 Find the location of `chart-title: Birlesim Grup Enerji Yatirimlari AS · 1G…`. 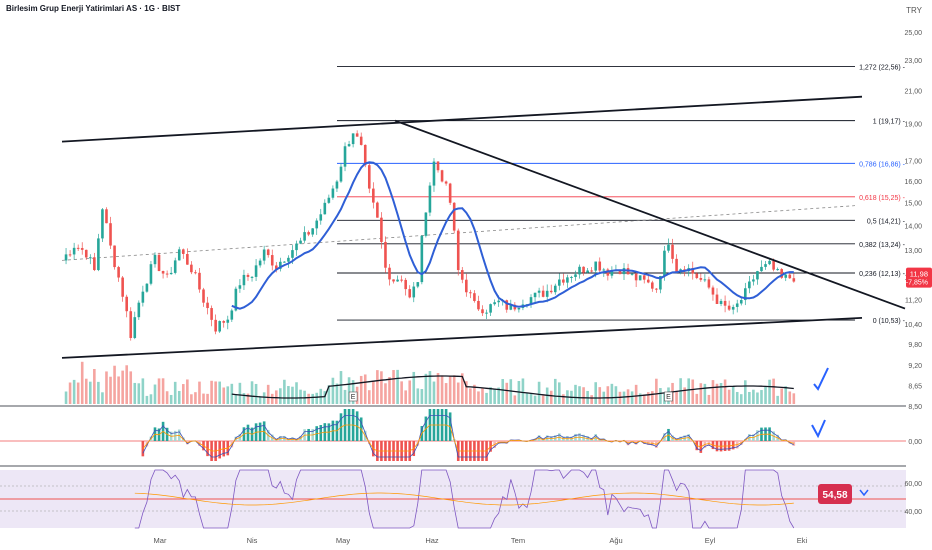

chart-title: Birlesim Grup Enerji Yatirimlari AS · 1G… is located at coordinates (93, 8).